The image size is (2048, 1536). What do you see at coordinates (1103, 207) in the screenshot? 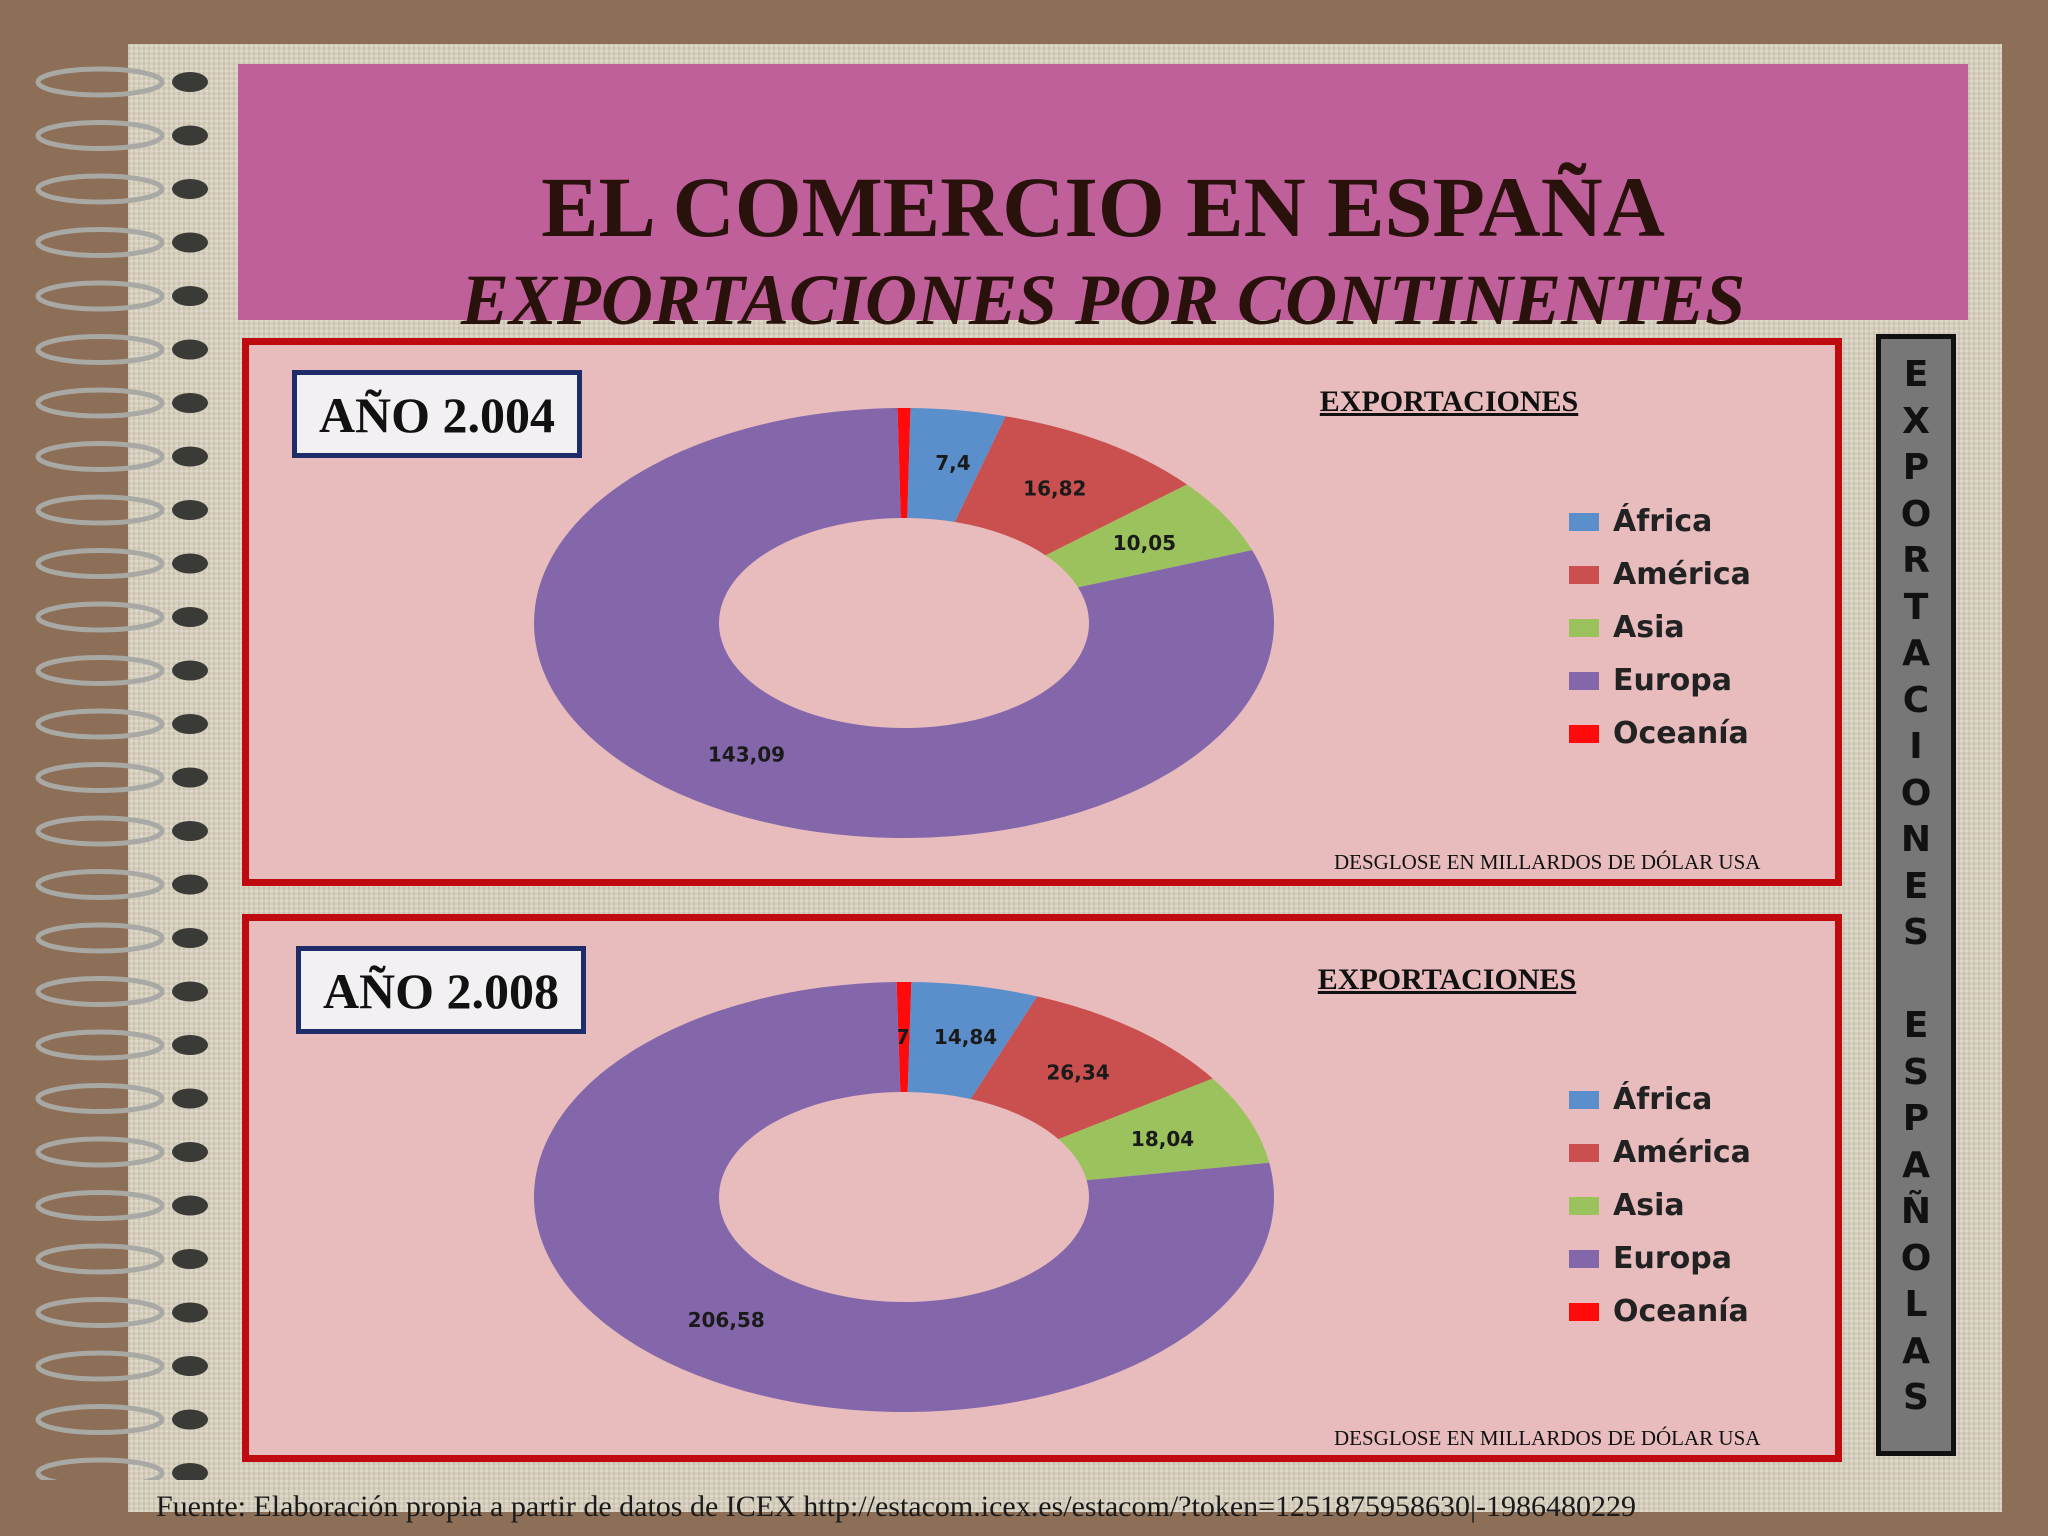
I see `page-title: EL COMERCIO EN ESPAÑA` at bounding box center [1103, 207].